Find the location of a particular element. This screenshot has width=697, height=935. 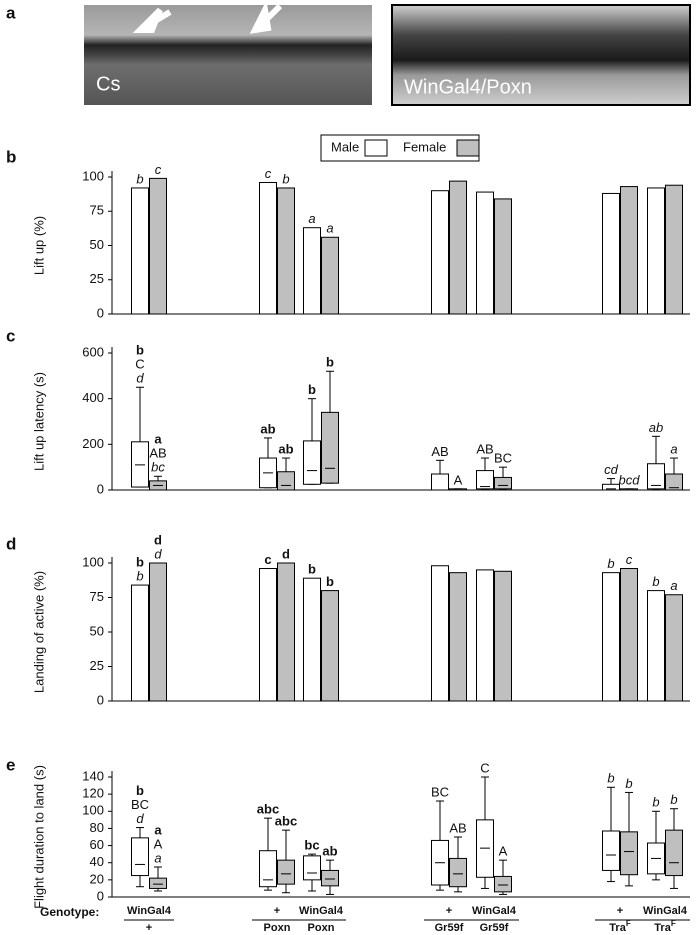

y-tick-label: 400 is located at coordinates (93, 397).